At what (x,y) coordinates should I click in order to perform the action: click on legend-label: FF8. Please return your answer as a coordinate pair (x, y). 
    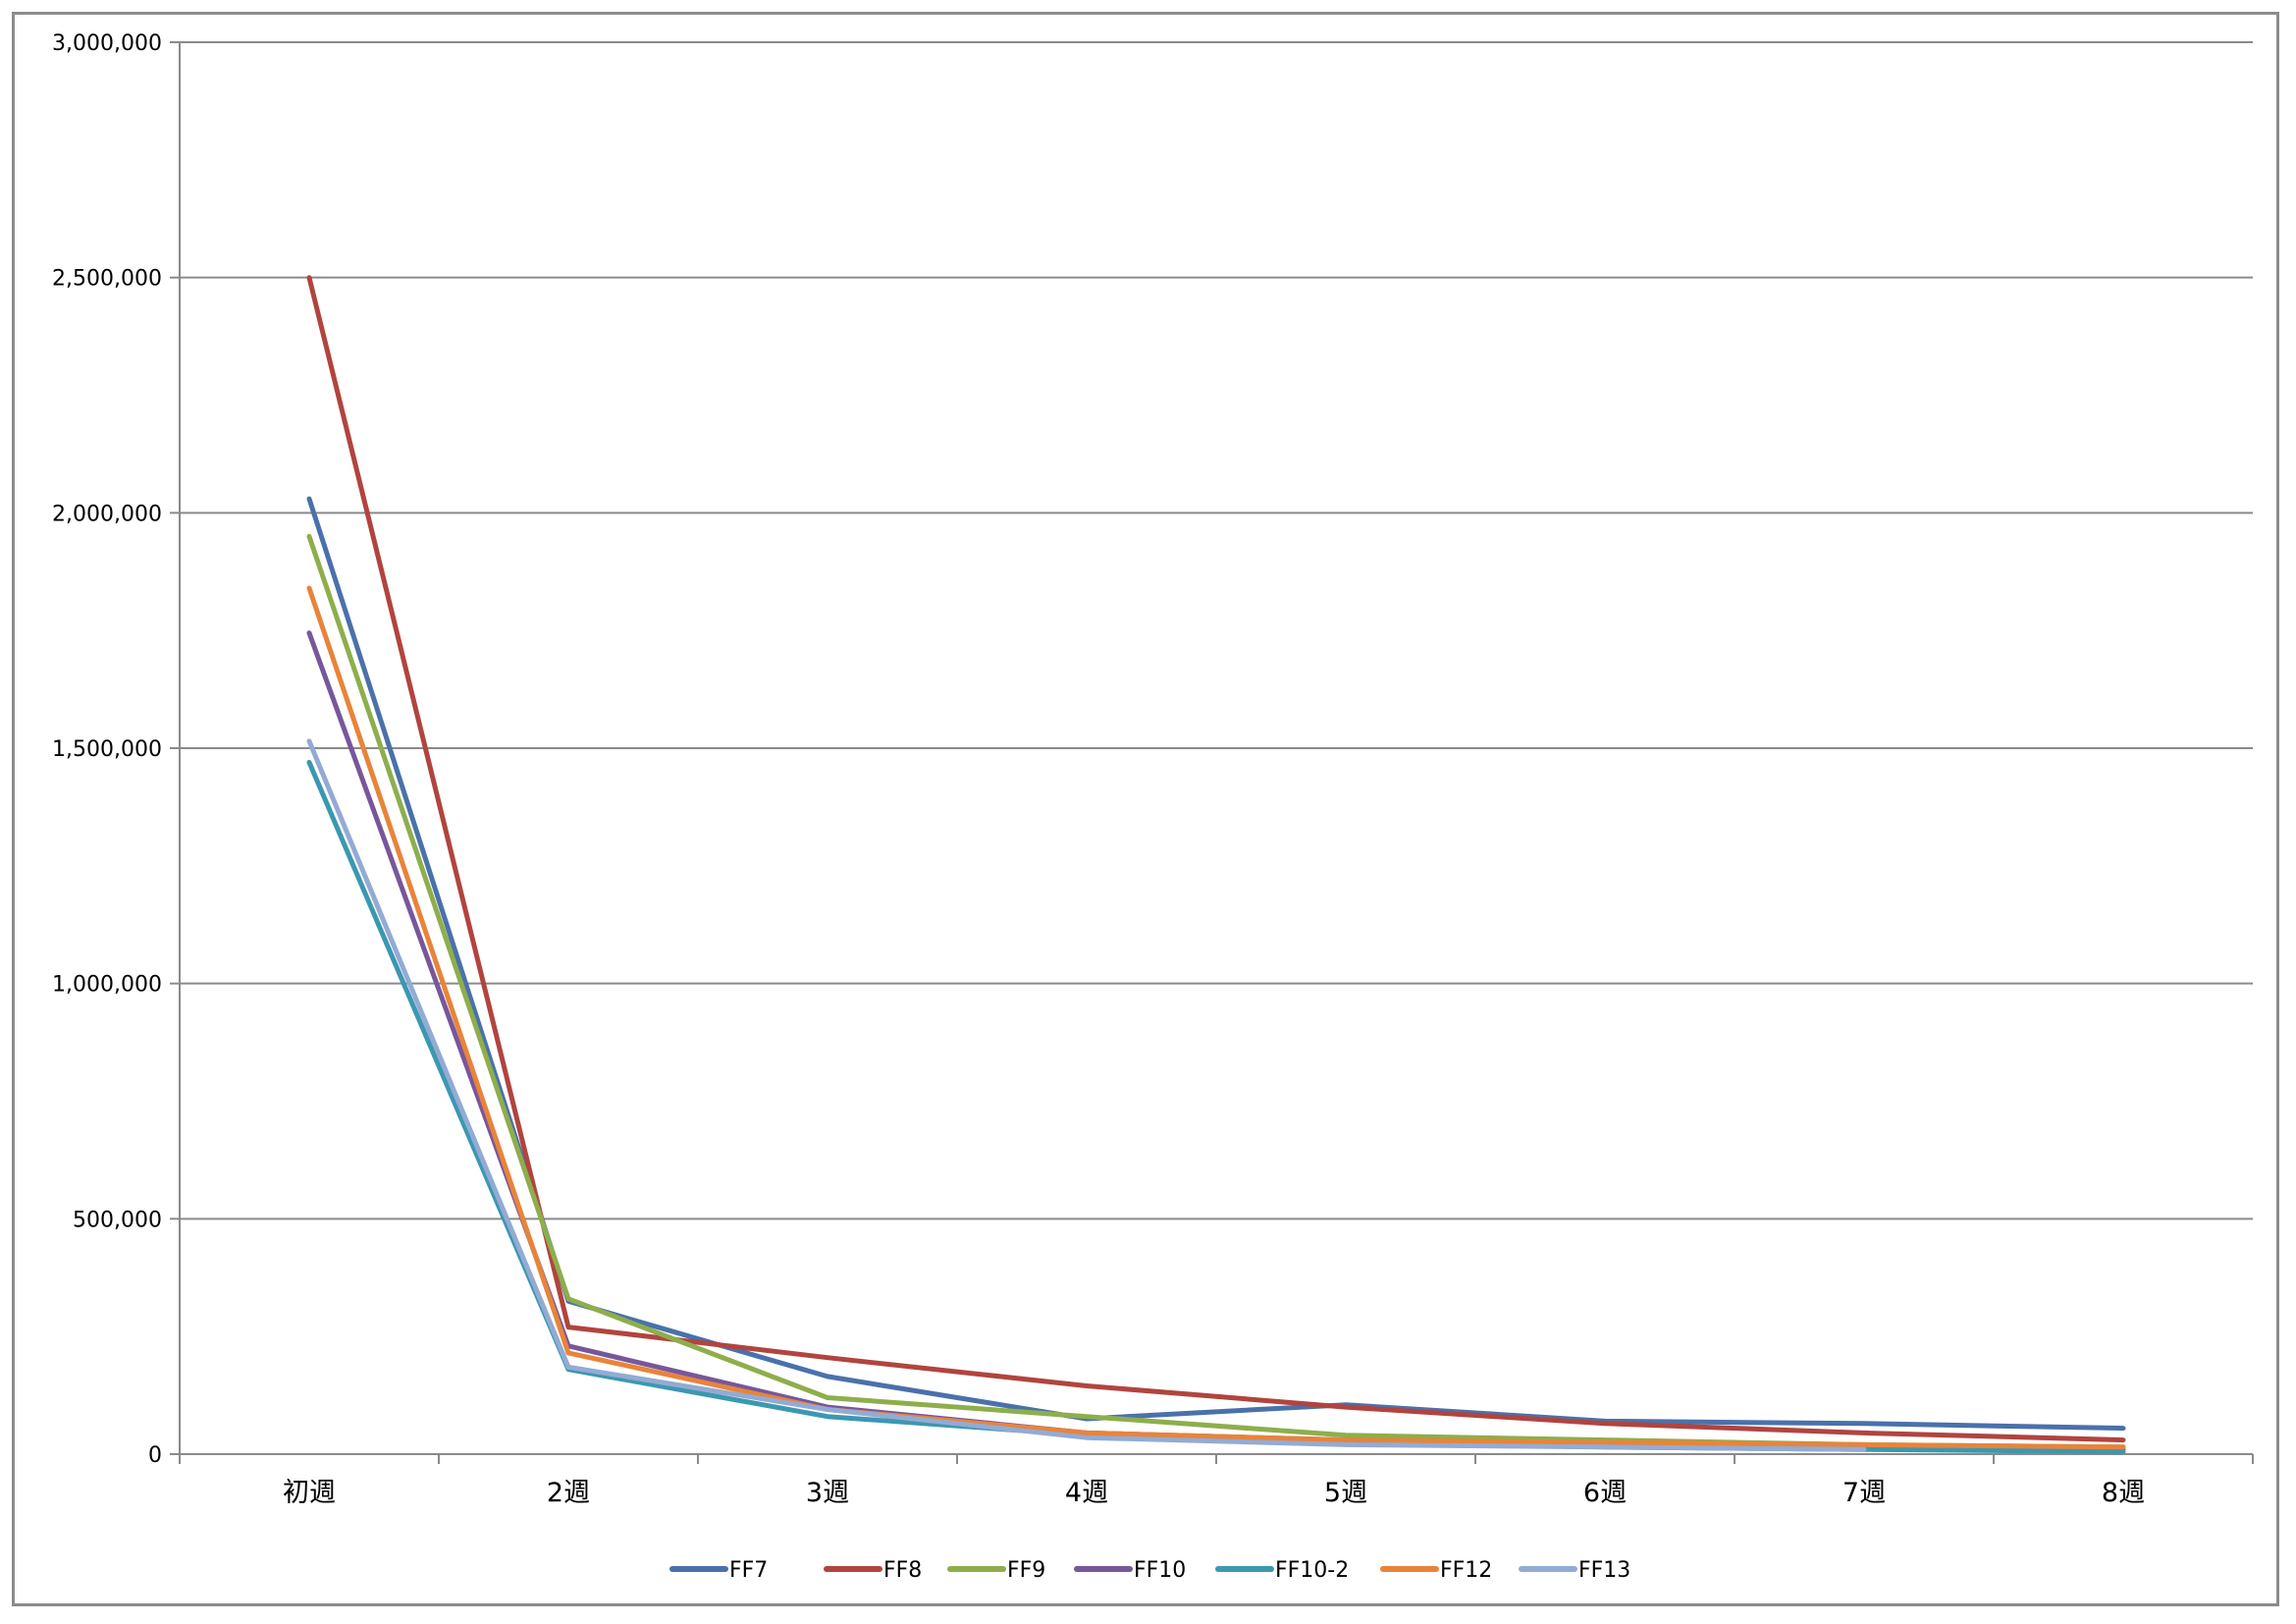
    Looking at the image, I should click on (902, 1570).